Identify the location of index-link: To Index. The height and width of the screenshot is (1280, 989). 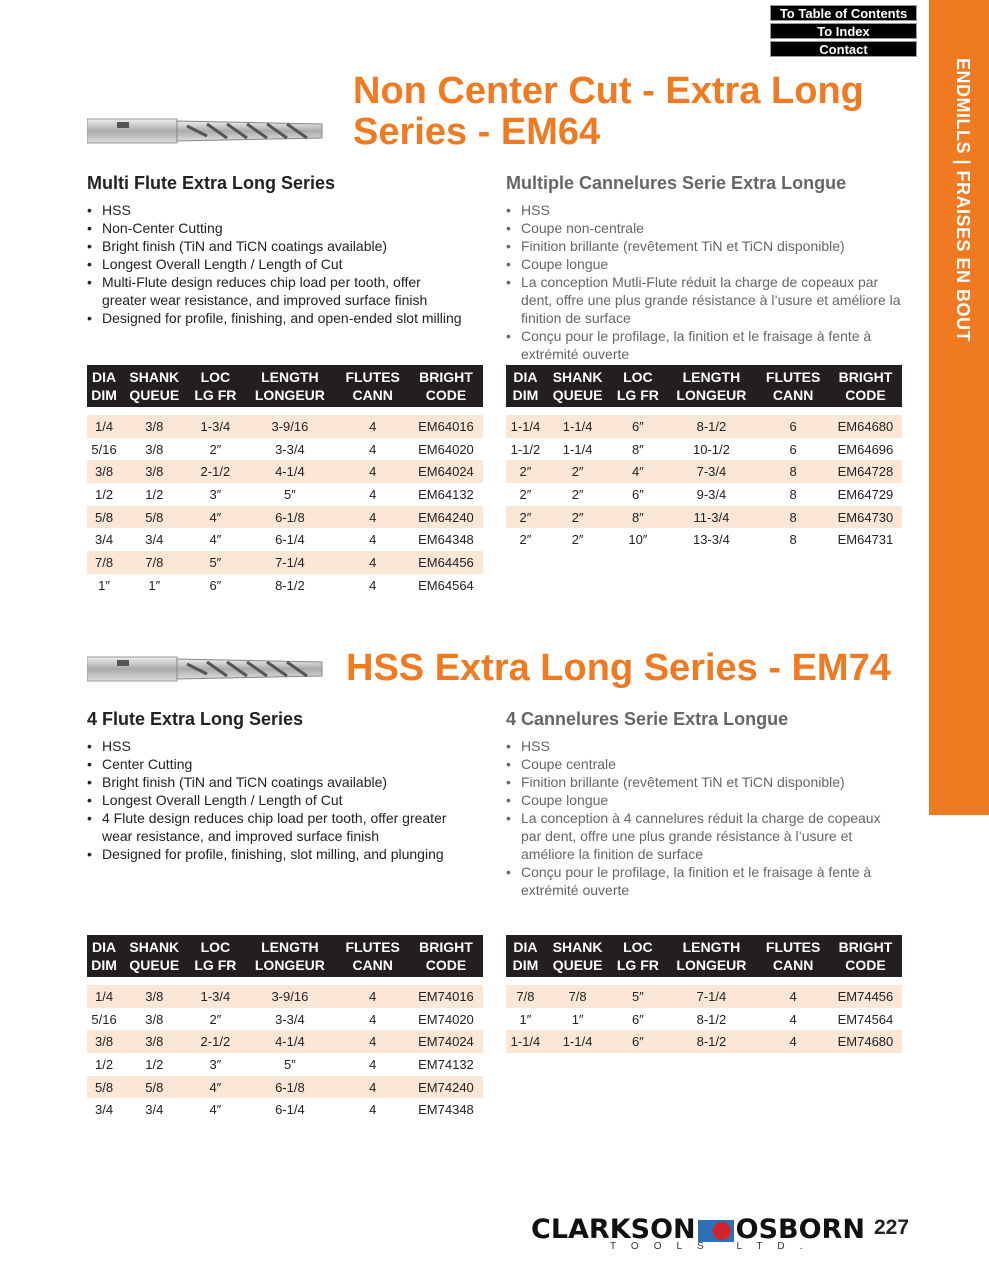
(843, 31).